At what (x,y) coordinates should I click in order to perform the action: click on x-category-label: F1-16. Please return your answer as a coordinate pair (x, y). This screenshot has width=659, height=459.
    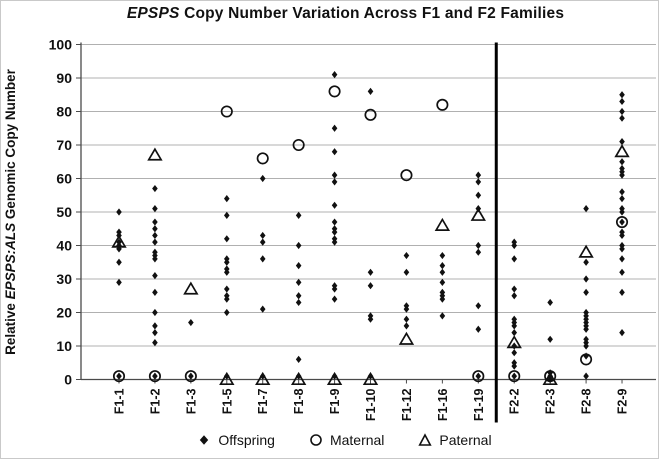
    Looking at the image, I should click on (443, 404).